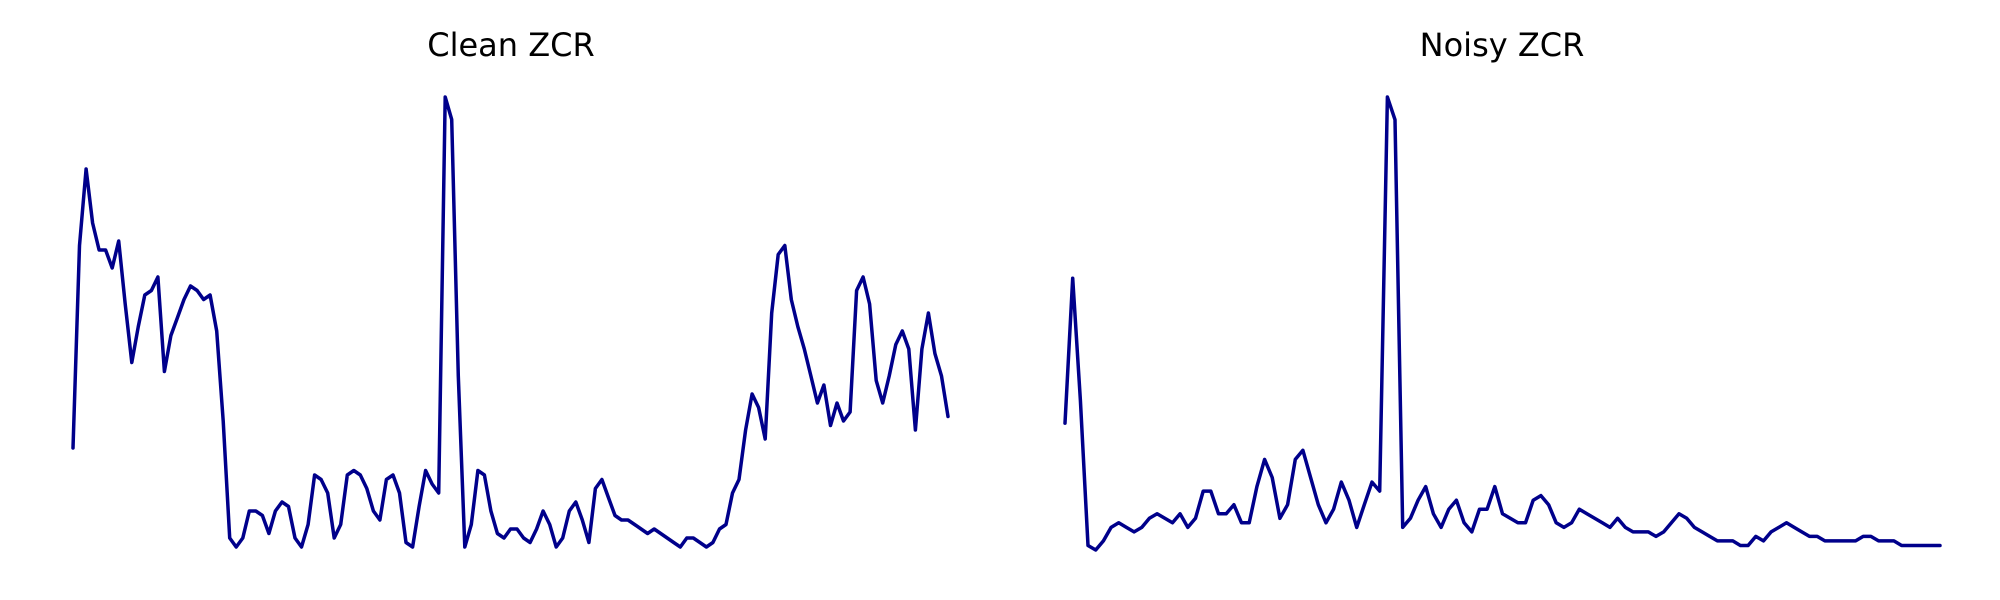 This screenshot has height=600, width=2000. What do you see at coordinates (510, 45) in the screenshot?
I see `chart-title-clean: Clean ZCR` at bounding box center [510, 45].